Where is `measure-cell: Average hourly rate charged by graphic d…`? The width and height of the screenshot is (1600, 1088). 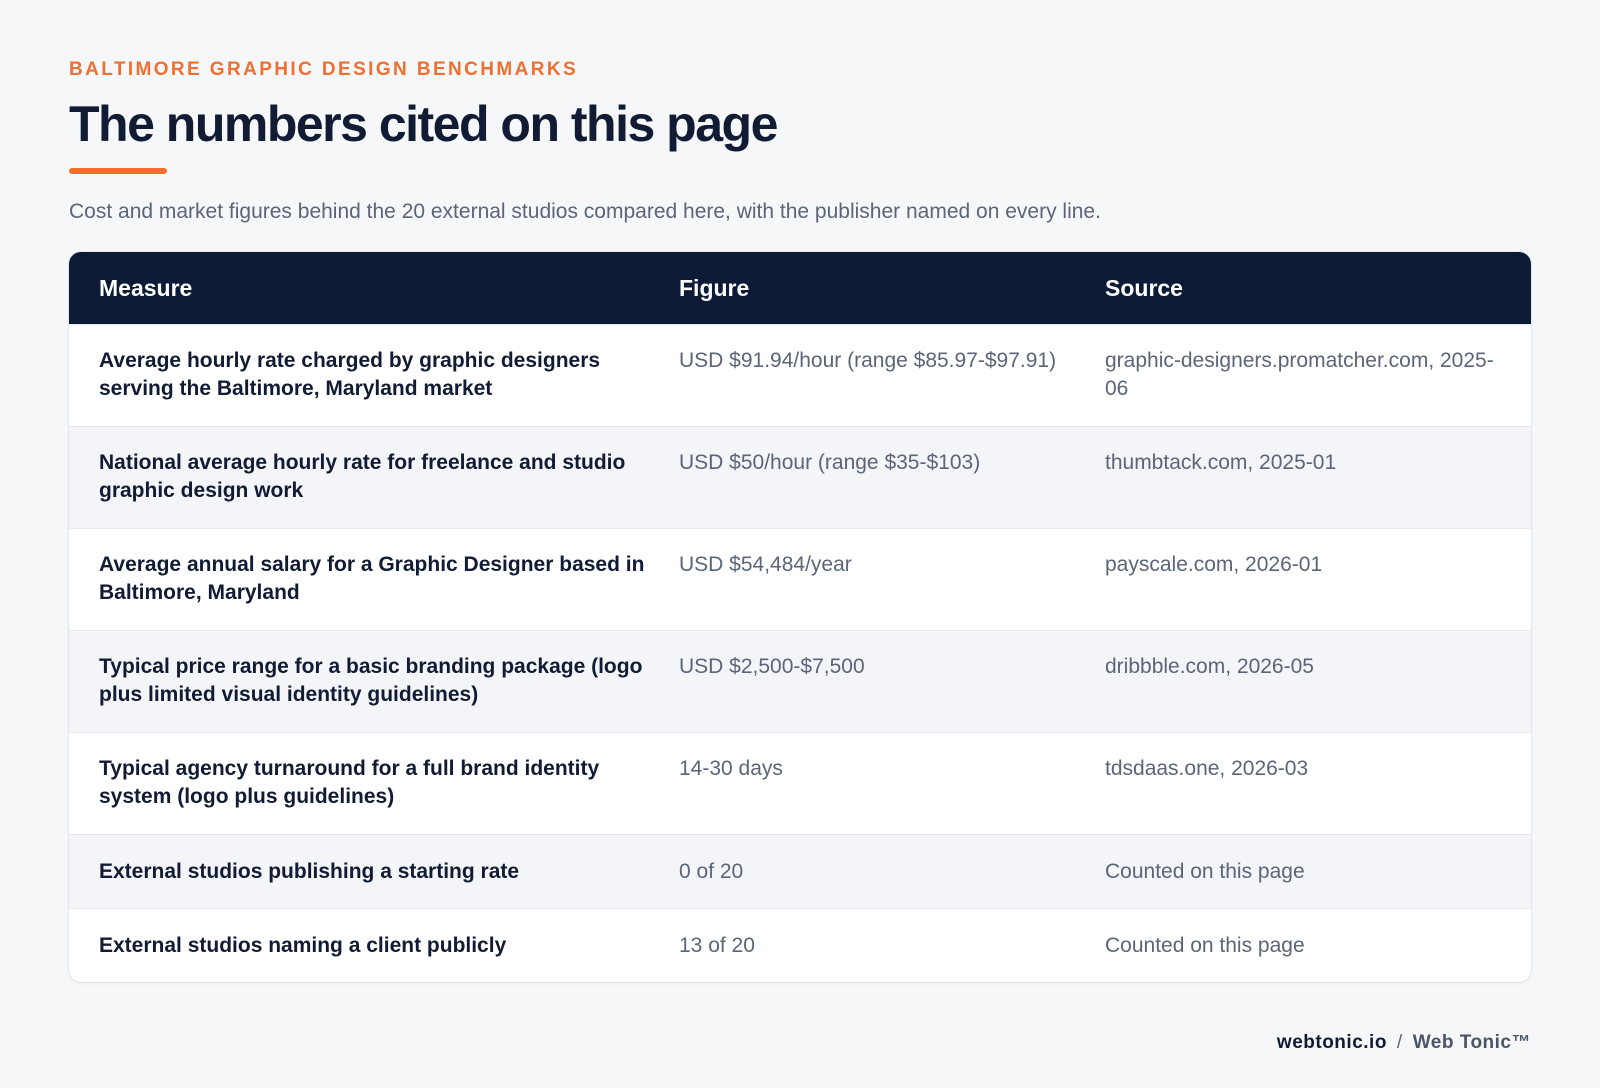 measure-cell: Average hourly rate charged by graphic d… is located at coordinates (350, 374).